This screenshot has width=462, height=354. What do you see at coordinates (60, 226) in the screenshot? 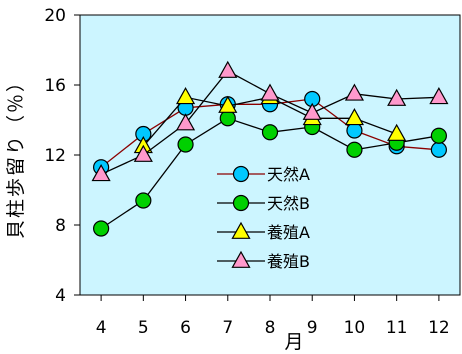
I see `y-tick-label: 8` at bounding box center [60, 226].